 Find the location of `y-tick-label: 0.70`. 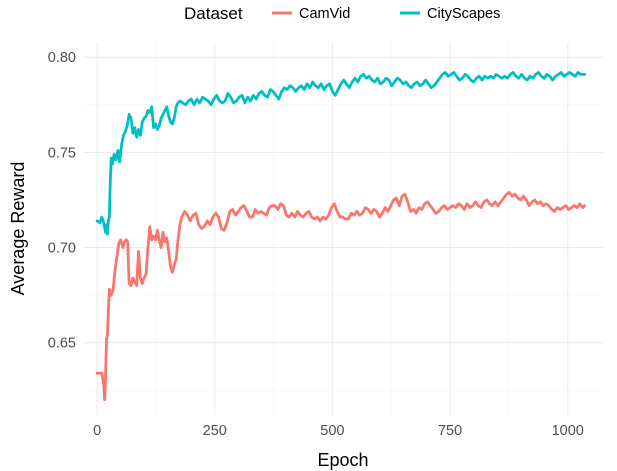

y-tick-label: 0.70 is located at coordinates (62, 249).